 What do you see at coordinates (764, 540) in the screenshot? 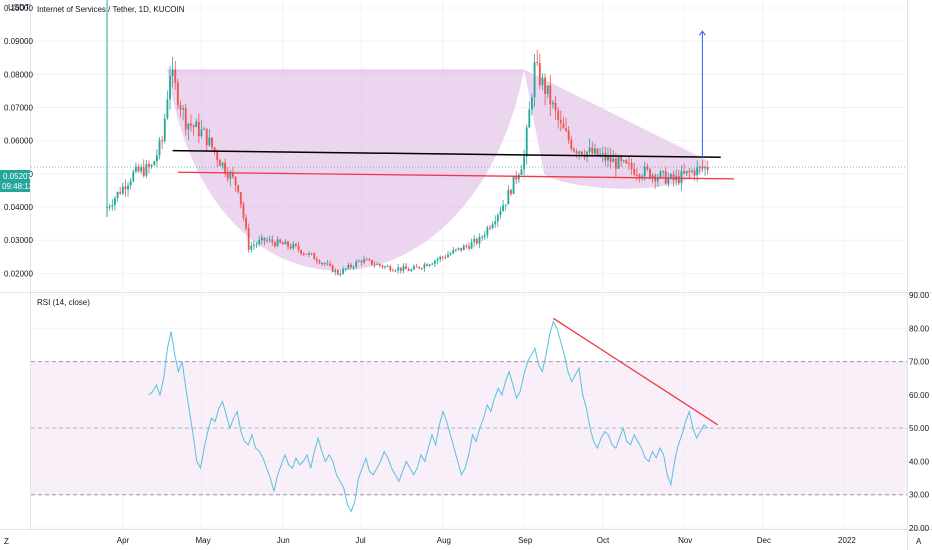
I see `time-tick-label: Dec` at bounding box center [764, 540].